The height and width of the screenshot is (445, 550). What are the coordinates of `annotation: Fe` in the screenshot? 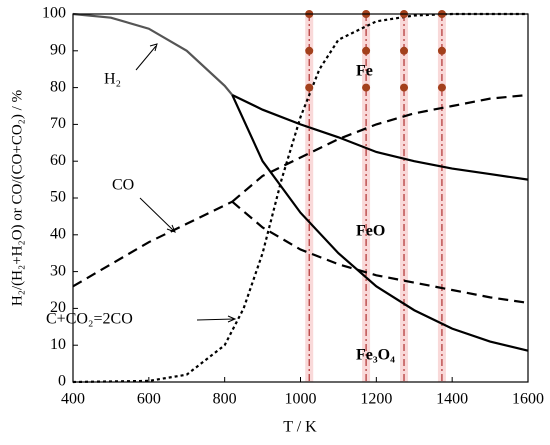 It's located at (364, 71).